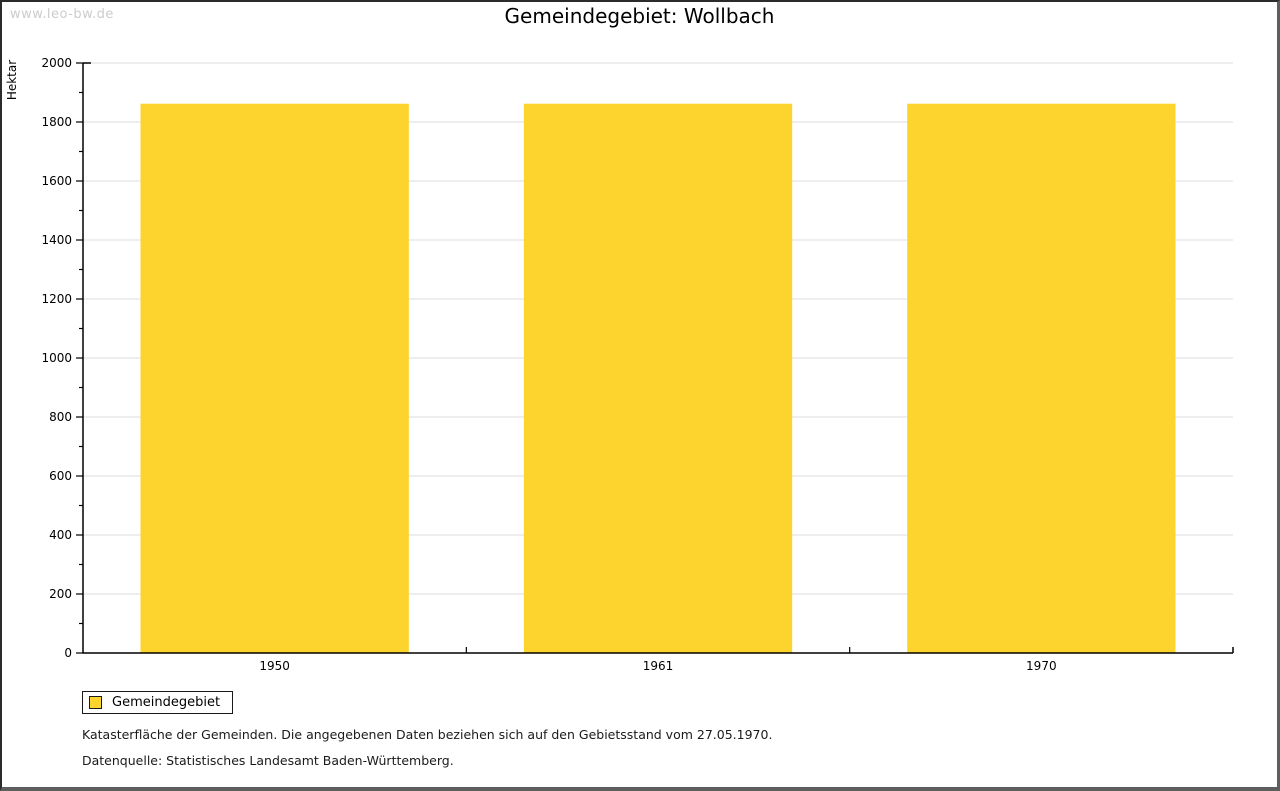  What do you see at coordinates (658, 378) in the screenshot?
I see `bar-1961` at bounding box center [658, 378].